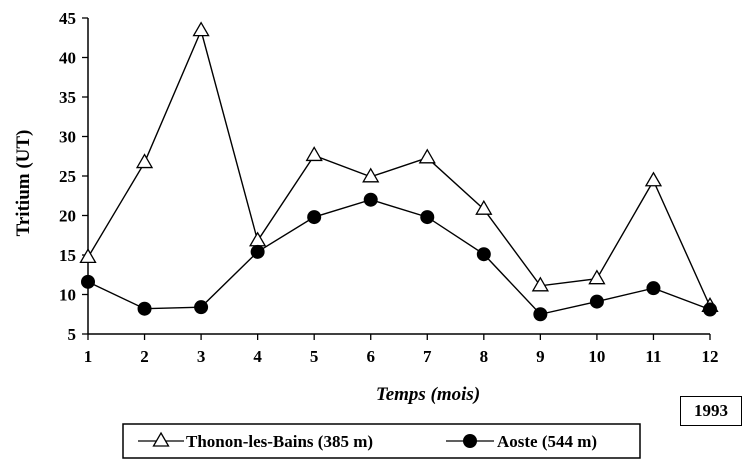  I want to click on y-tick-label: 30, so click(67, 137).